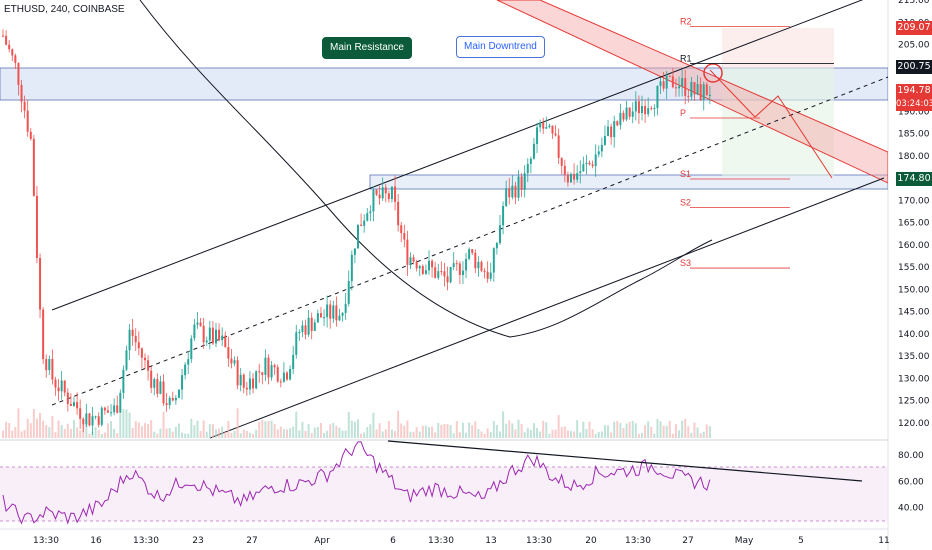 The height and width of the screenshot is (550, 932). Describe the element at coordinates (914, 104) in the screenshot. I see `countdown-tag: 03:24:03` at that location.